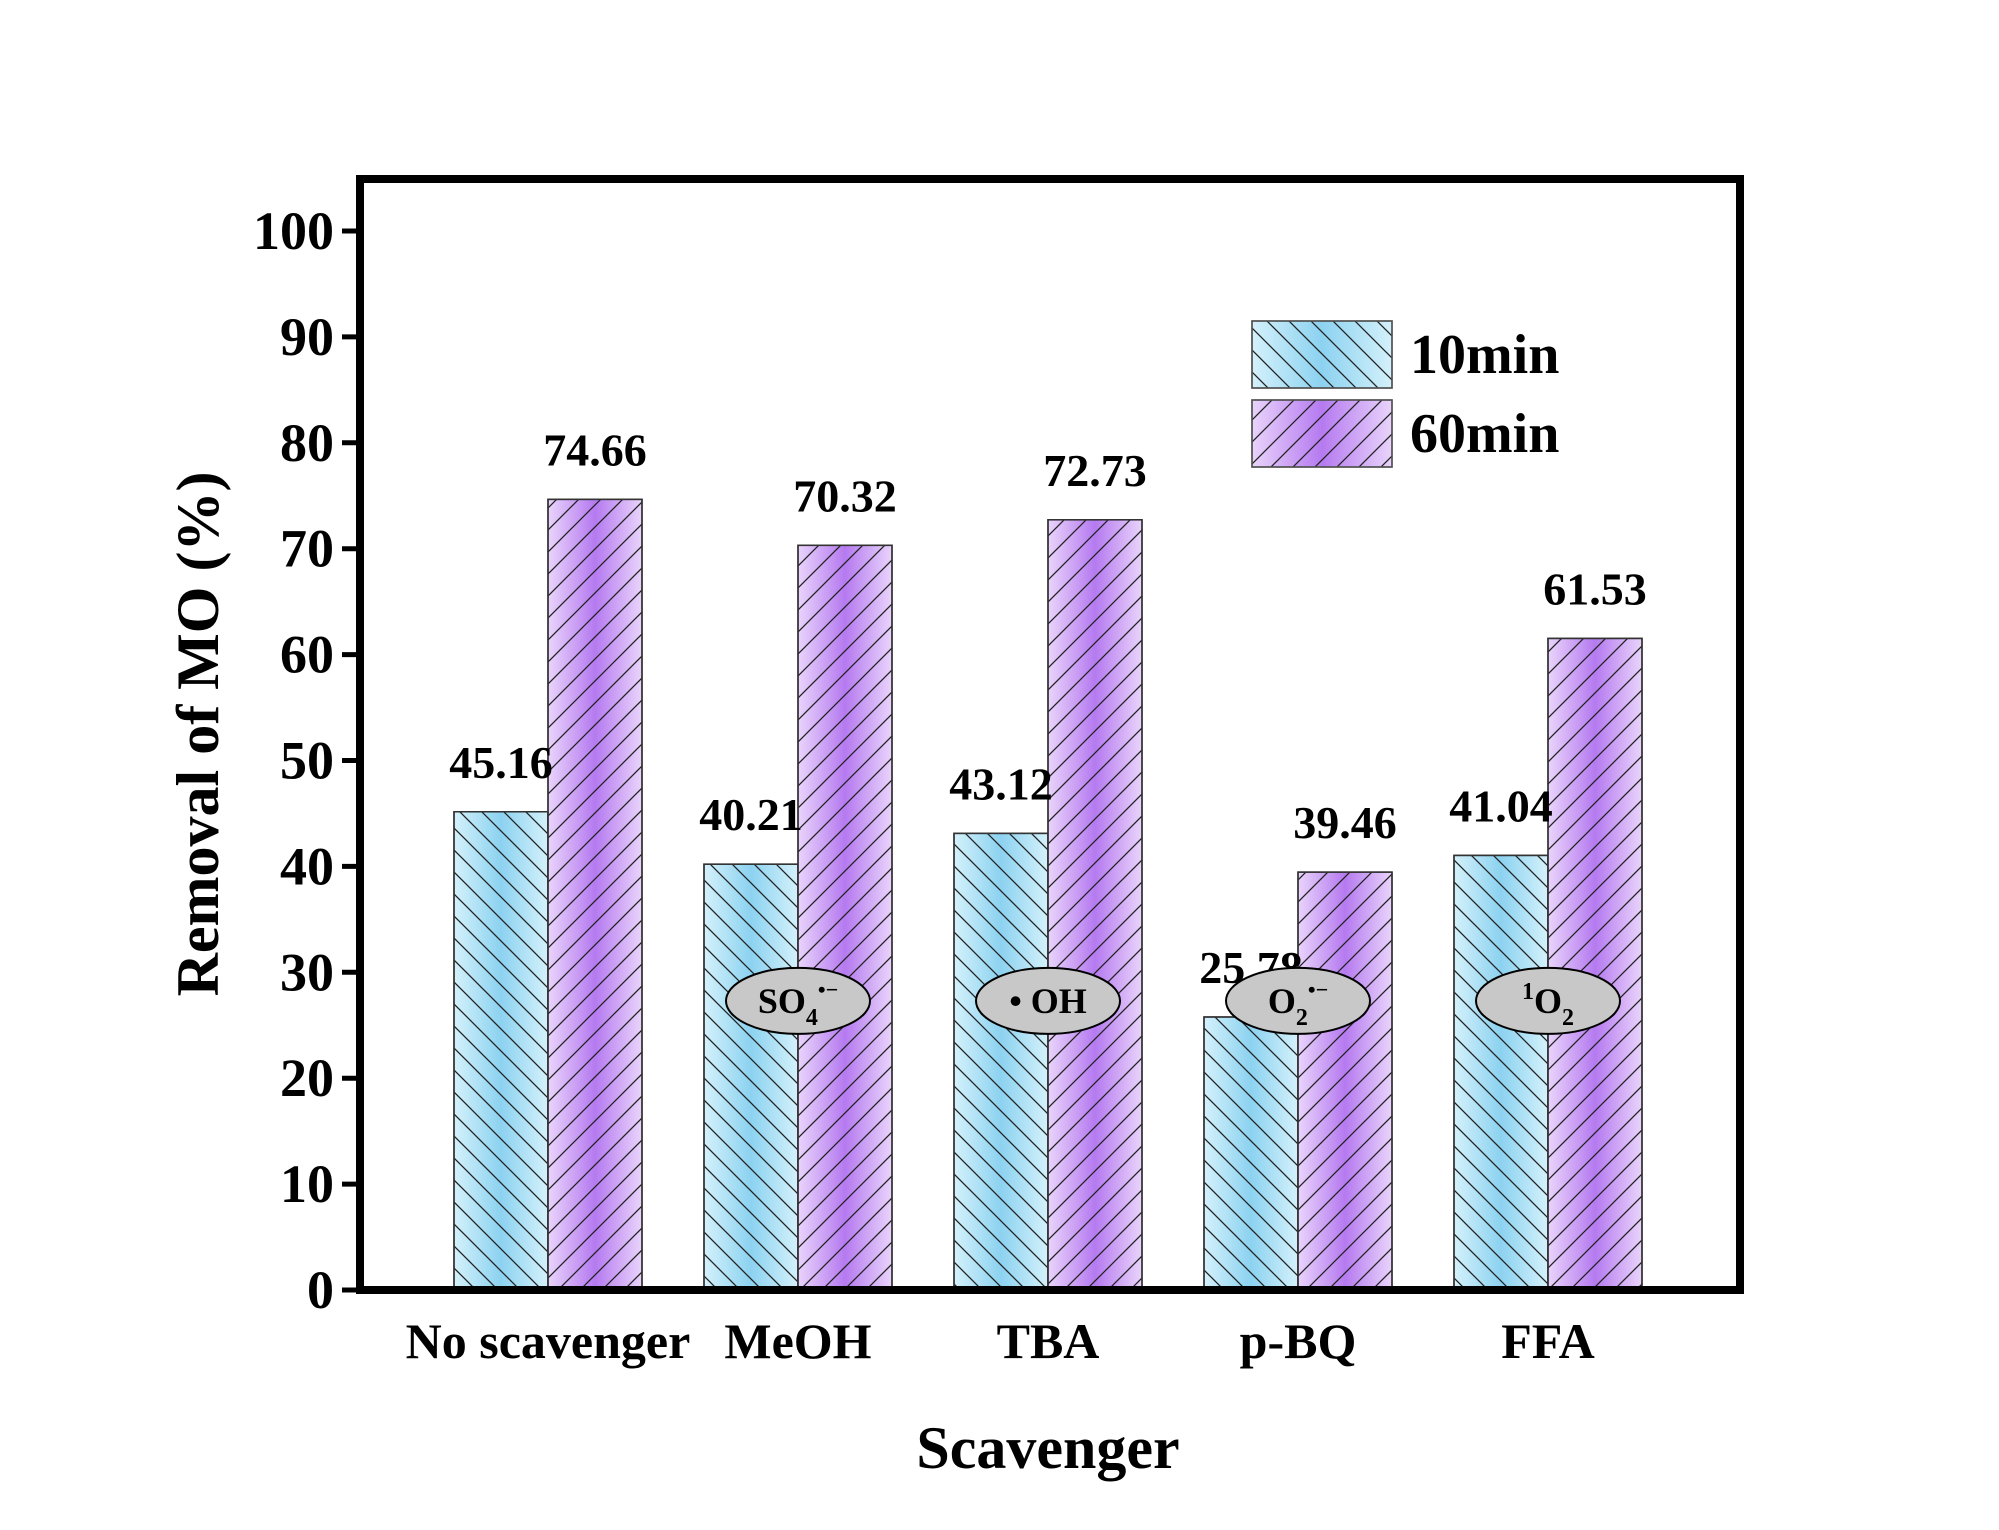 Image resolution: width=1999 pixels, height=1530 pixels. I want to click on data-label-tba-10min: 43.12, so click(1001, 783).